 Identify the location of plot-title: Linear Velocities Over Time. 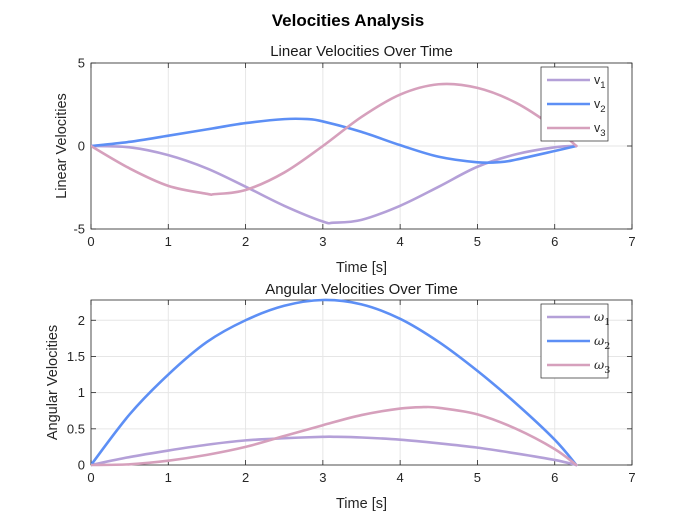
(361, 51).